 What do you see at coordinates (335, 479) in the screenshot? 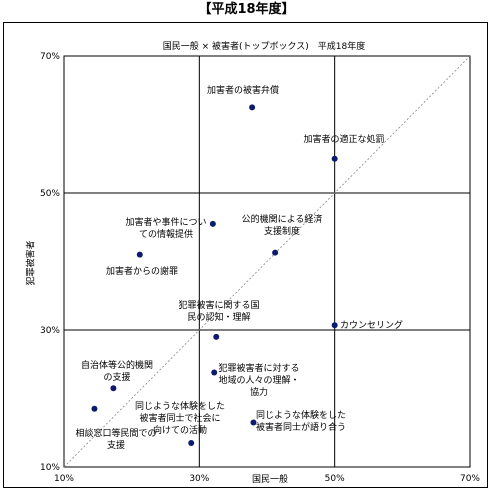
I see `x-tick-label: 50%` at bounding box center [335, 479].